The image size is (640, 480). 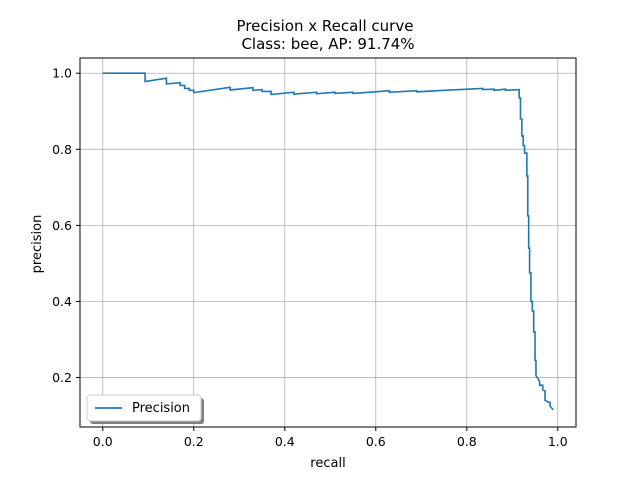 I want to click on y-tick-label: 0.8, so click(x=62, y=149).